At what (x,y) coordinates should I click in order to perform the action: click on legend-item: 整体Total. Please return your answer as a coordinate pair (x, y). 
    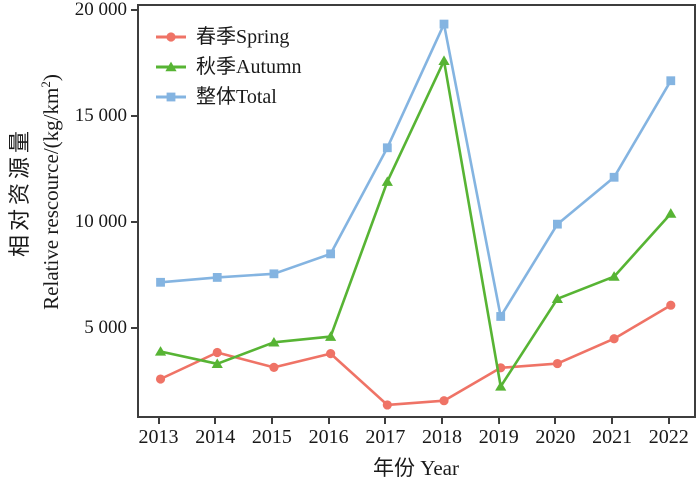
    Looking at the image, I should click on (228, 97).